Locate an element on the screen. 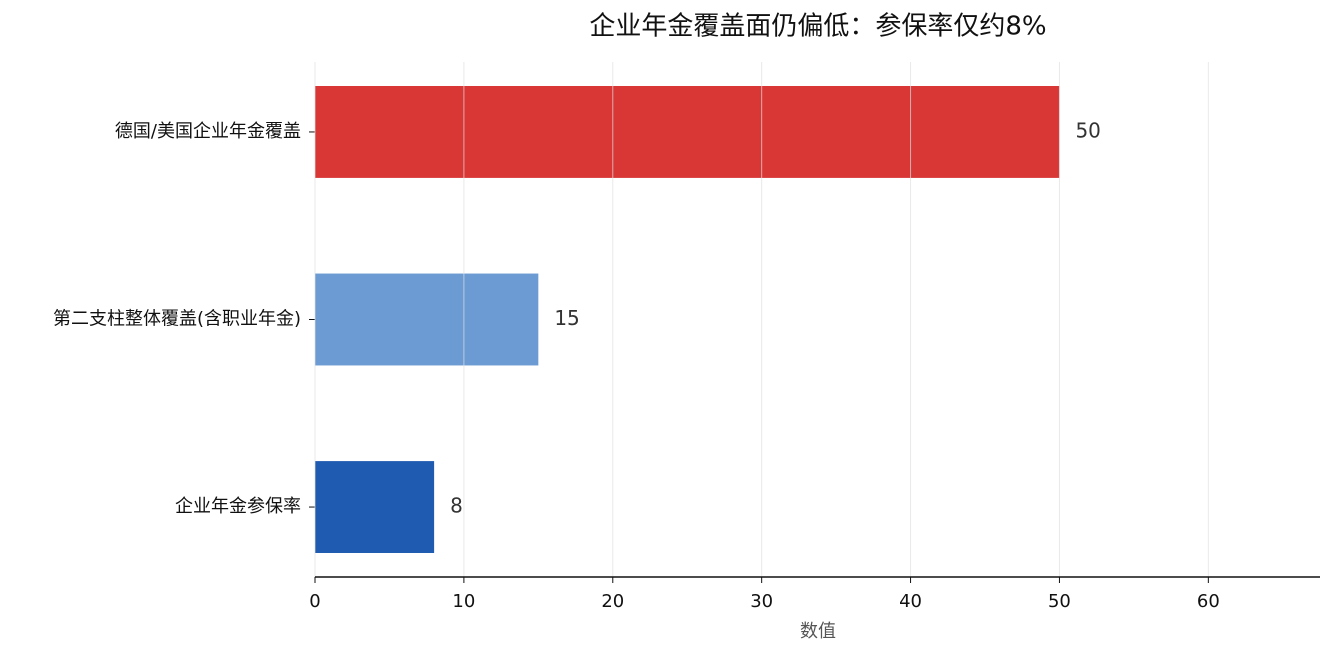  value-label: 15 is located at coordinates (566, 318).